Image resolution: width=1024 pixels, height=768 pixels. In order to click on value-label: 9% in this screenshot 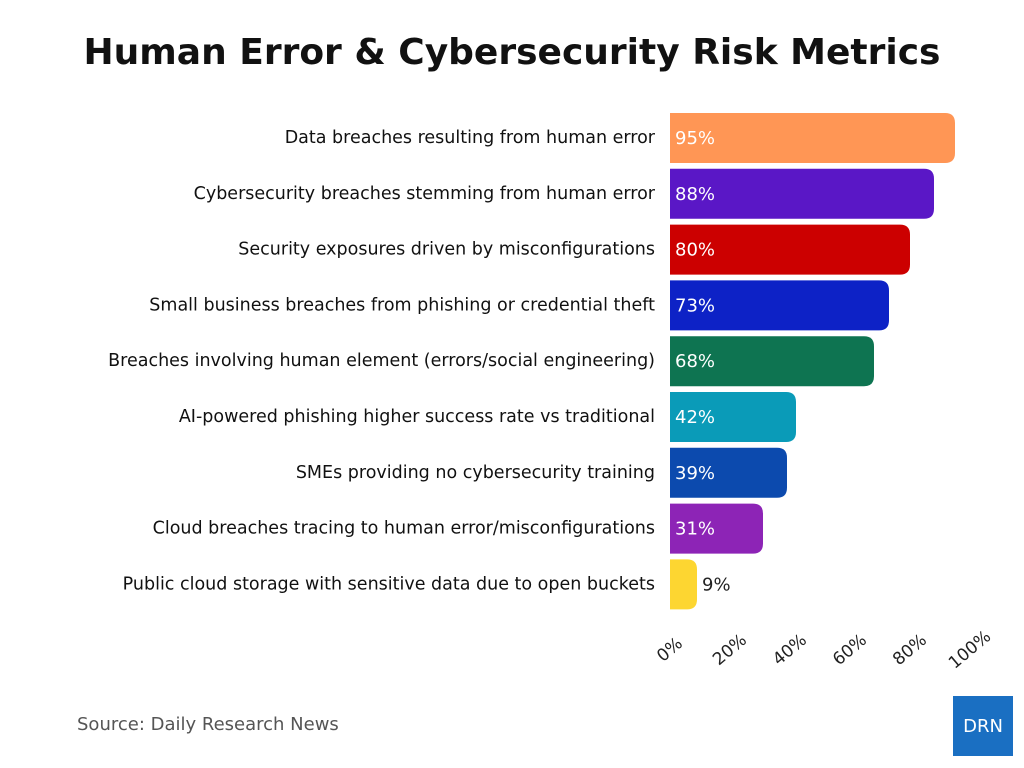, I will do `click(716, 584)`.